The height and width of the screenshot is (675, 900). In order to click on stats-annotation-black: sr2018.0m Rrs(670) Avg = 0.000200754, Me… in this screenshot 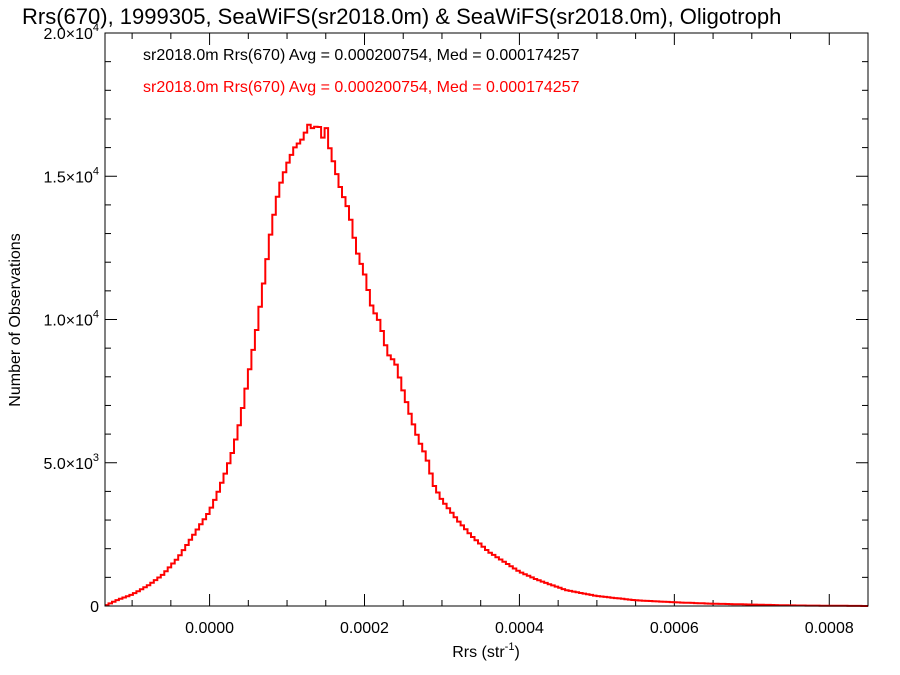, I will do `click(361, 55)`.